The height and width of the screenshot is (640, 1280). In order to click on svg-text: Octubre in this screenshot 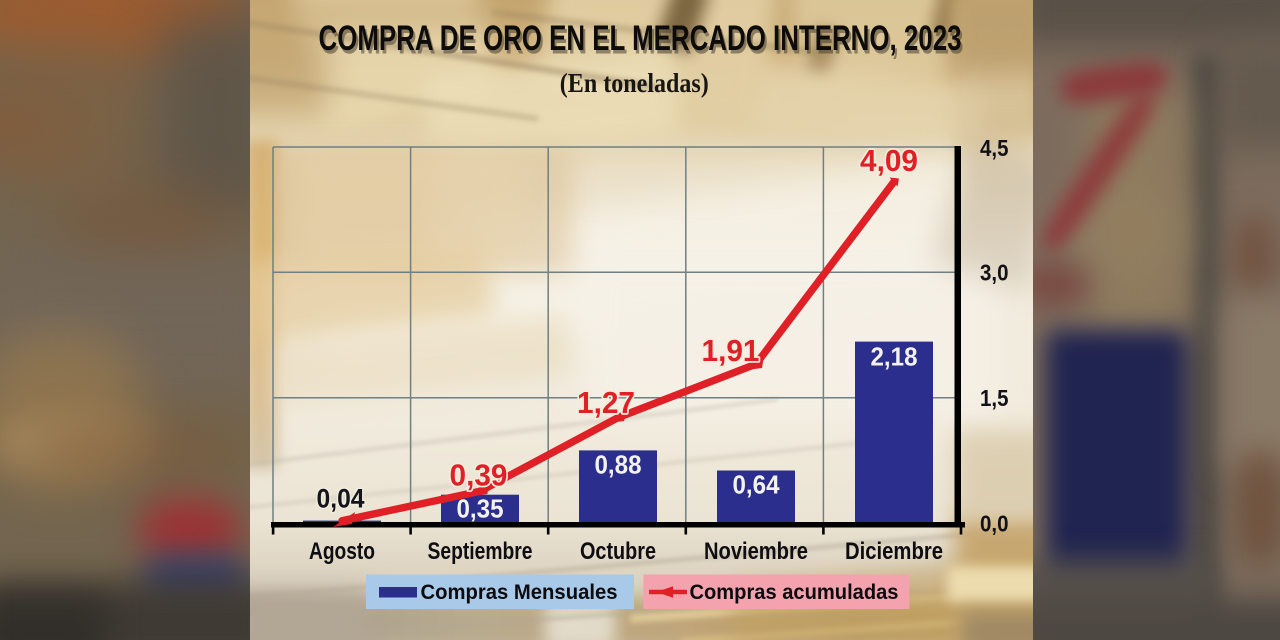, I will do `click(618, 551)`.